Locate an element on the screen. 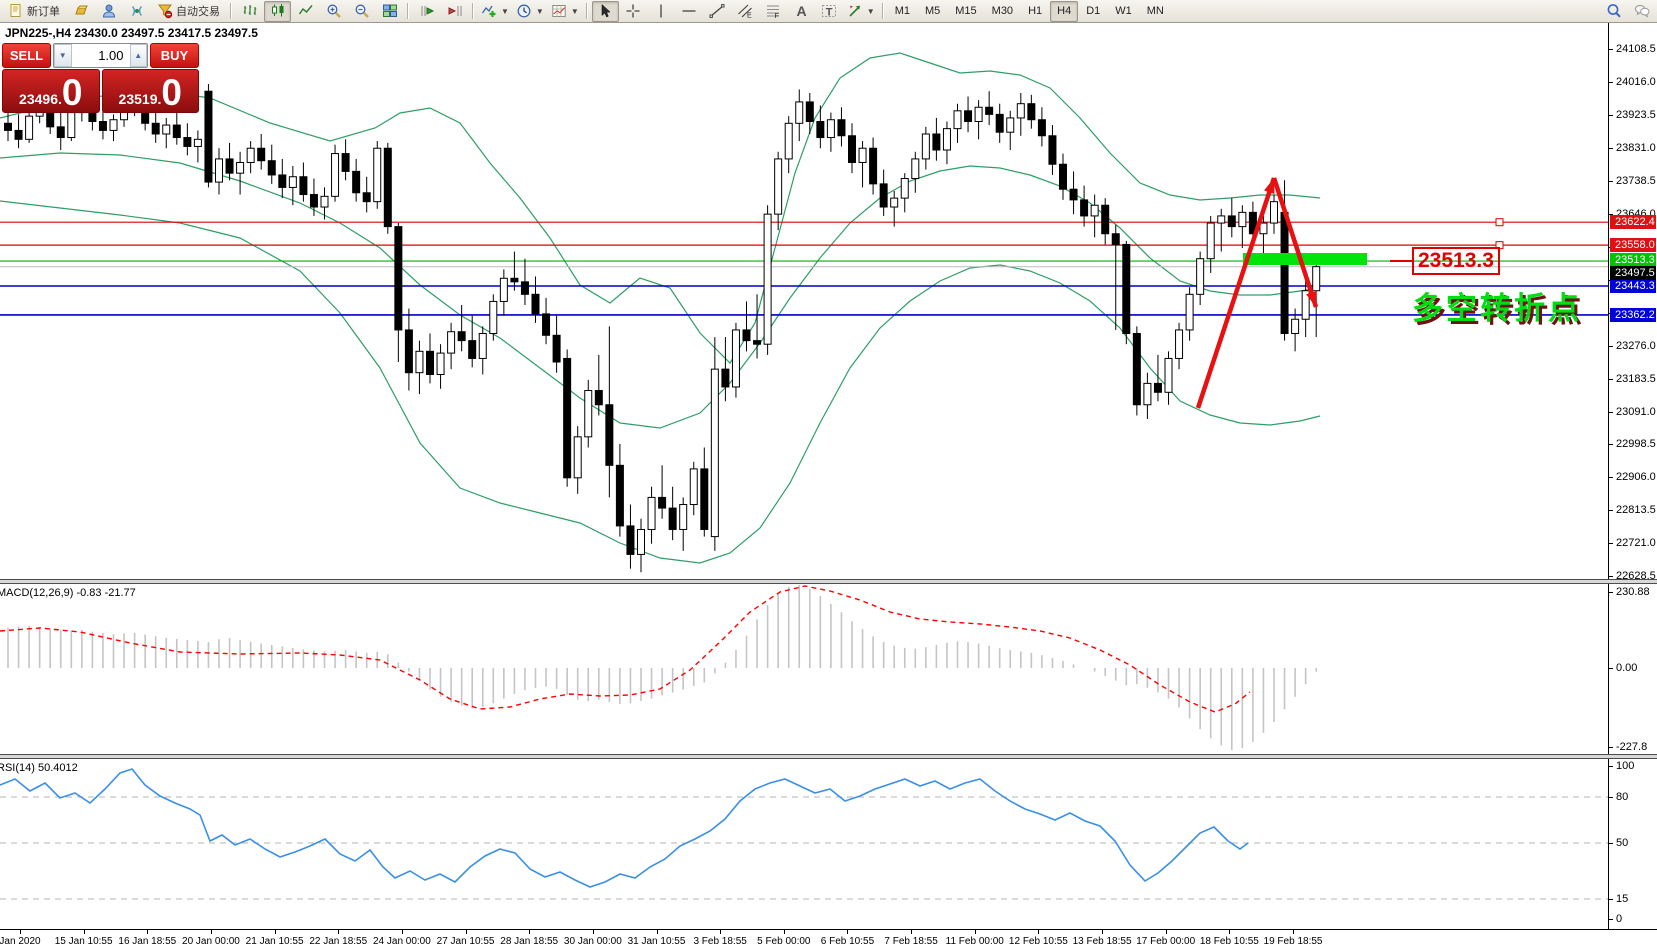 This screenshot has height=951, width=1657. toolbar: 新订单 自动交易 ▼ ▼ ▼ E F A T ▼ M1 M5 M15 M30 H1 H4 D1 W1 MN is located at coordinates (828, 11).